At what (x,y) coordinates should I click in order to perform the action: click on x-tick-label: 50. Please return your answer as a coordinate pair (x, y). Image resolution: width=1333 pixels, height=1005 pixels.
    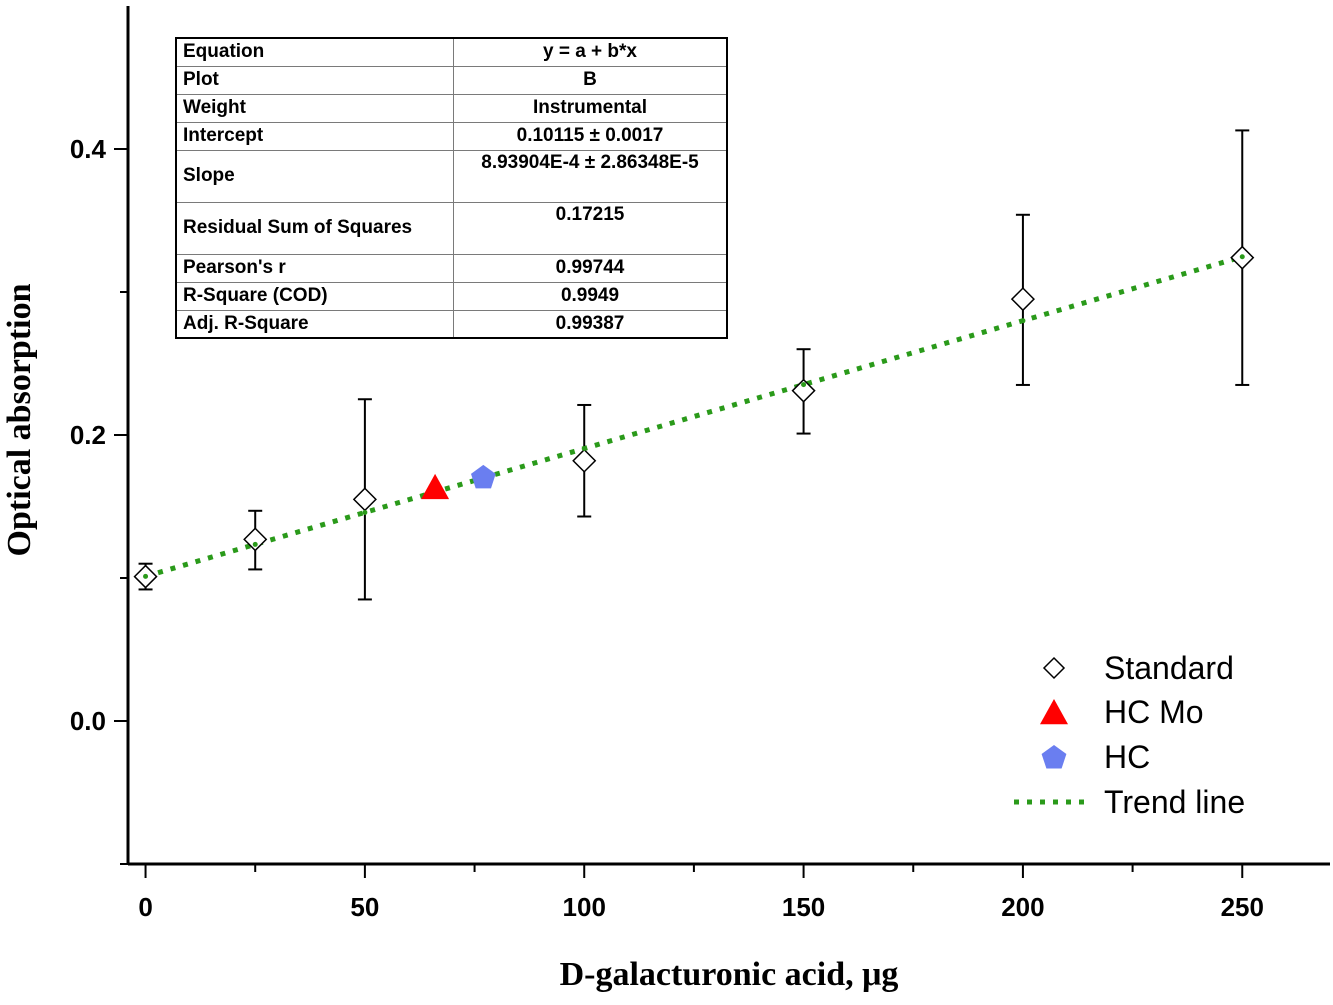
    Looking at the image, I should click on (364, 907).